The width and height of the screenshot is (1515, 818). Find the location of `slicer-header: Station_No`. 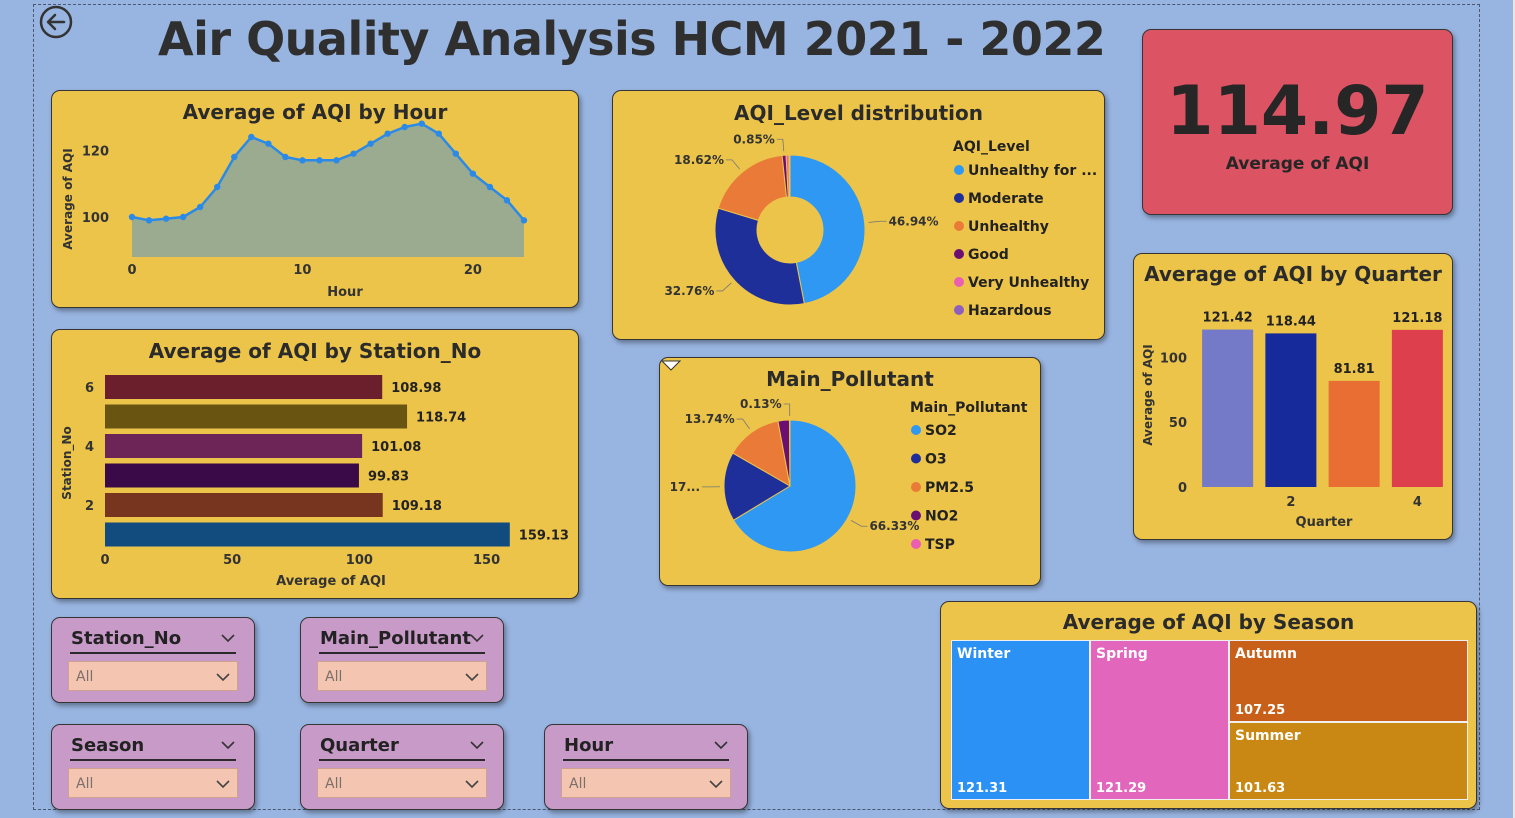

slicer-header: Station_No is located at coordinates (153, 641).